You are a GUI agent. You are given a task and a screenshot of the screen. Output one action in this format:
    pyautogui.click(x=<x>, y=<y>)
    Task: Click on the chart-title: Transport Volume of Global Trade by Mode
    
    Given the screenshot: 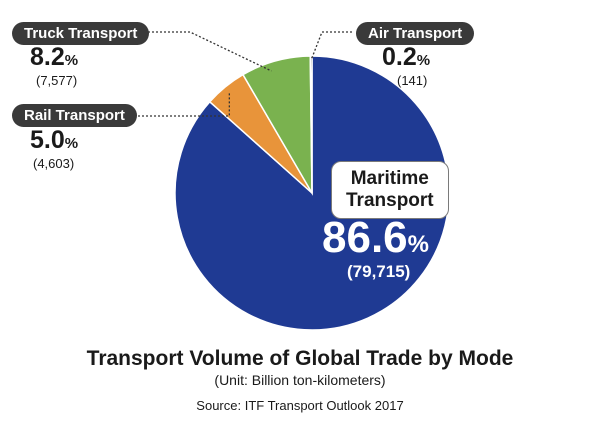 What is the action you would take?
    pyautogui.click(x=300, y=358)
    